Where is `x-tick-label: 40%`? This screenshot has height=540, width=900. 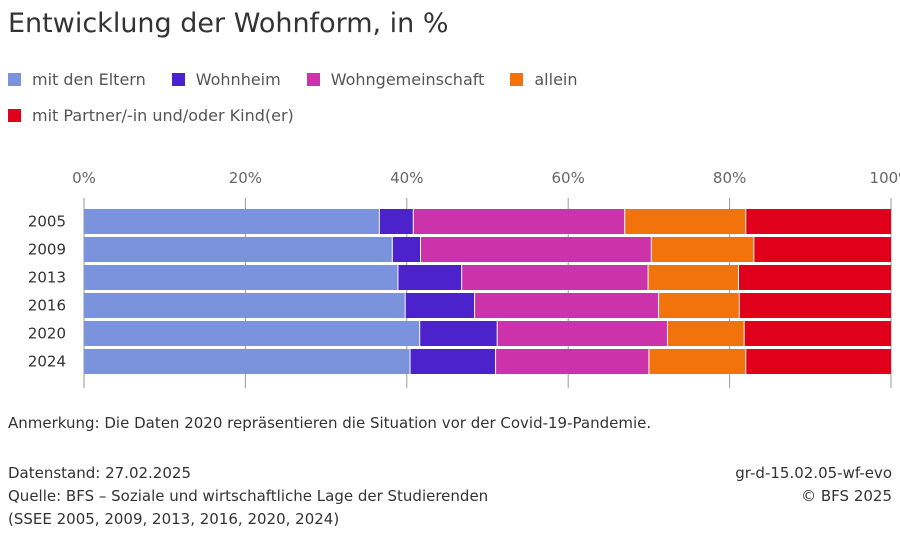 x-tick-label: 40% is located at coordinates (406, 178).